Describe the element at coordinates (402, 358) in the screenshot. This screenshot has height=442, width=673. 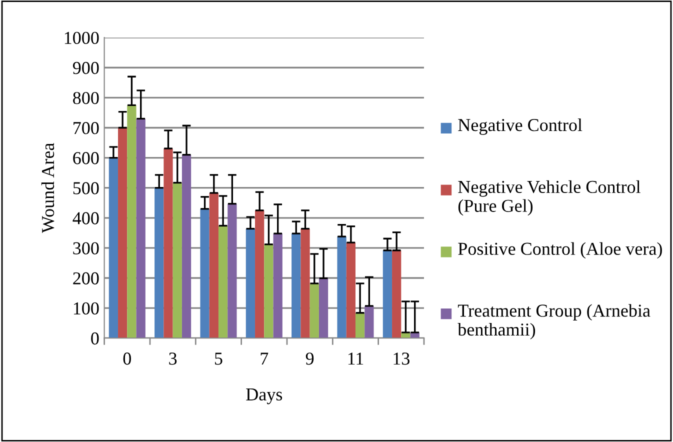
I see `x-tick-label: 13` at that location.